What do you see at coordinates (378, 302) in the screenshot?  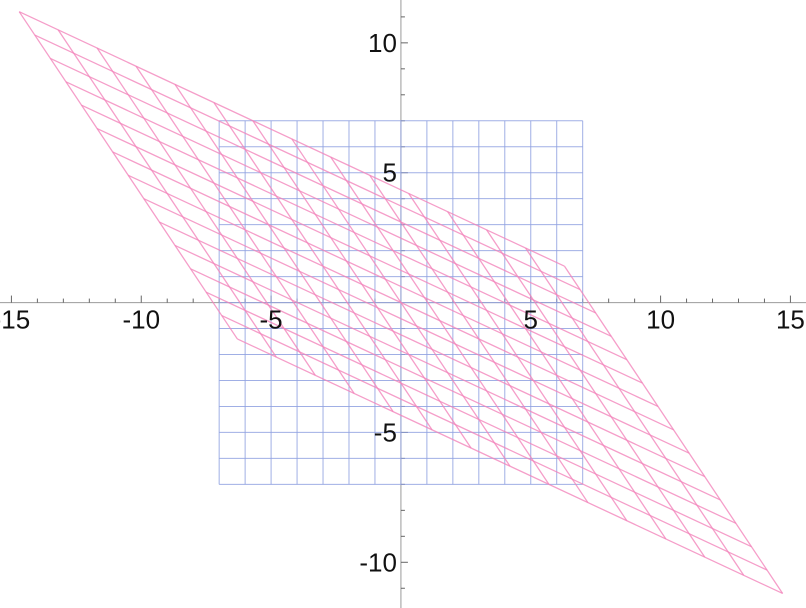 I see `y-tick-labels: -10 -5 5 10` at bounding box center [378, 302].